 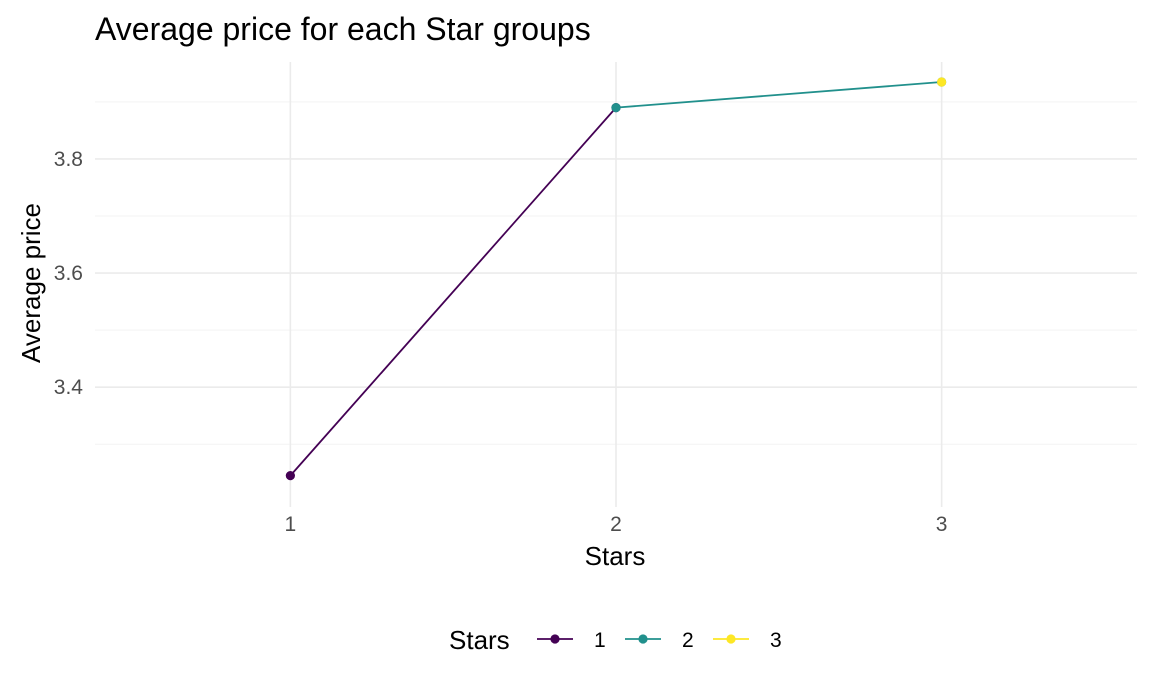 What do you see at coordinates (688, 640) in the screenshot?
I see `legend-label: 2` at bounding box center [688, 640].